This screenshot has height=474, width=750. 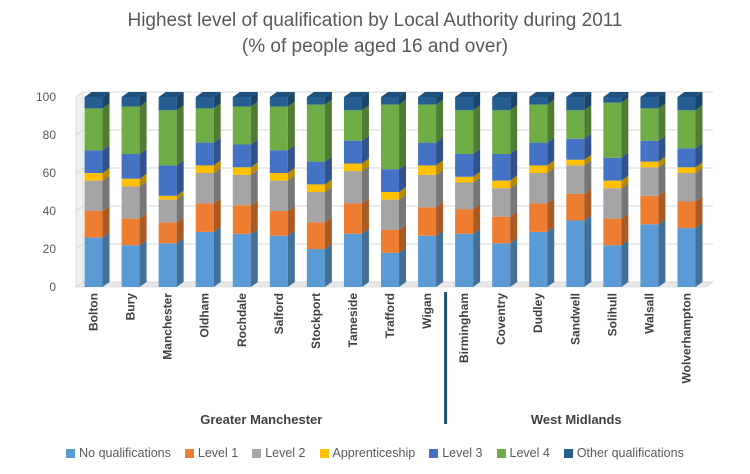 I want to click on y-tick-label: 20, so click(x=50, y=249).